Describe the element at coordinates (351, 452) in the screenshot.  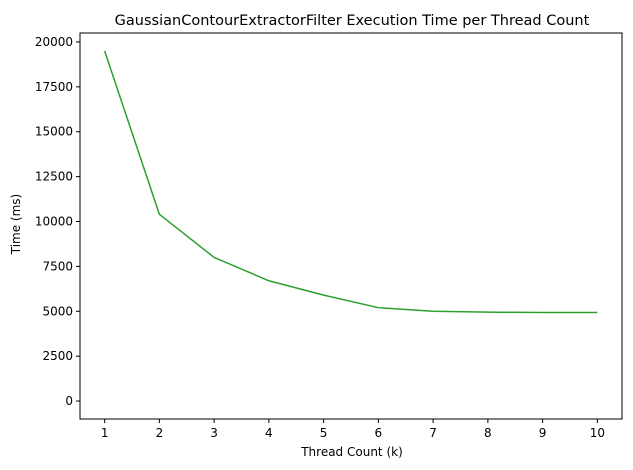
I see `x-axis-title: Thread Count (k)` at that location.